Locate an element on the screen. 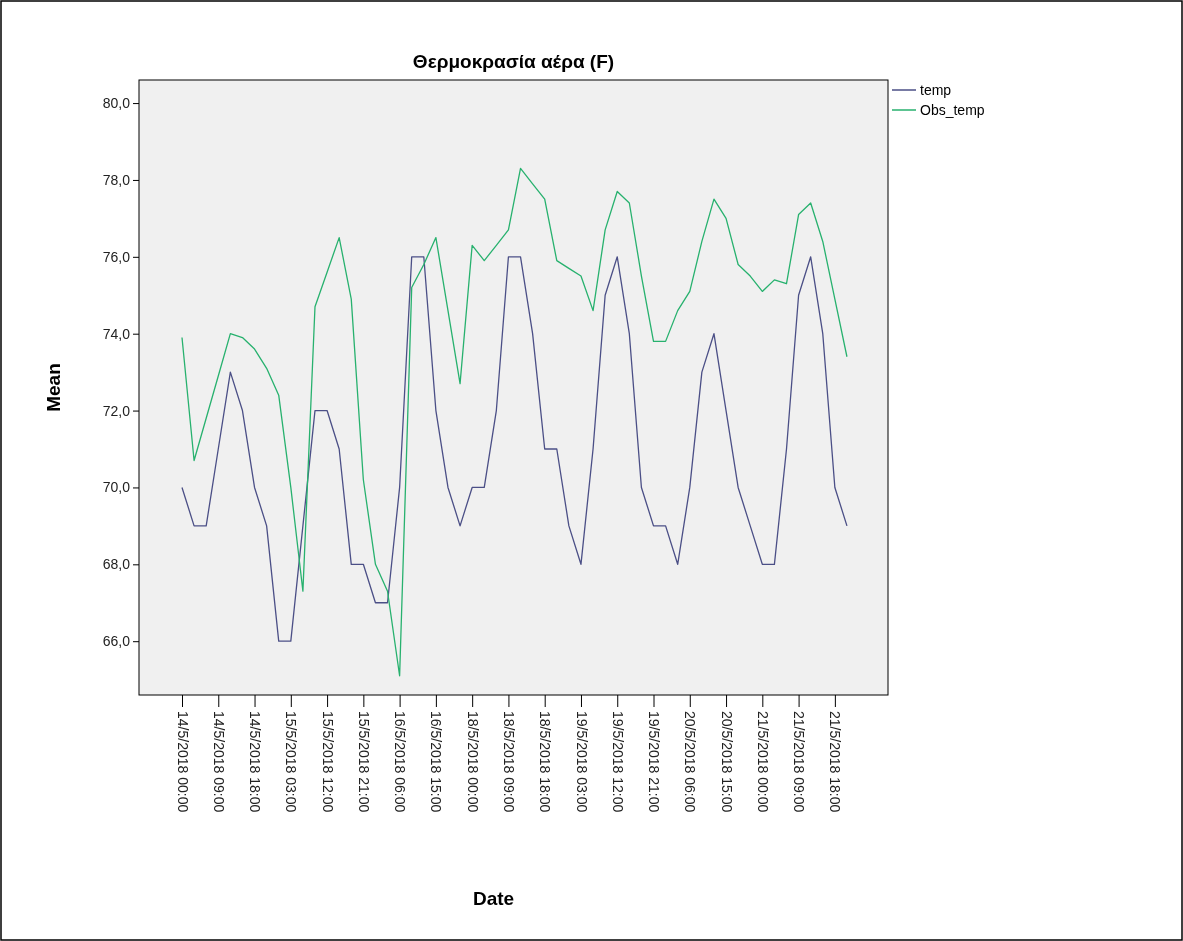 This screenshot has width=1183, height=941. x-tick-label: 19/5/2018 12:00 is located at coordinates (617, 762).